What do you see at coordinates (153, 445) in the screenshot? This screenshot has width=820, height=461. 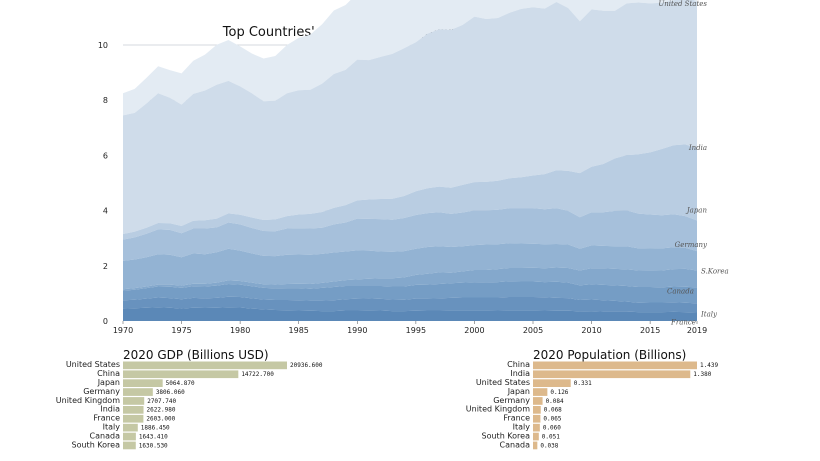 I see `bar-value-label: 1630.530` at bounding box center [153, 445].